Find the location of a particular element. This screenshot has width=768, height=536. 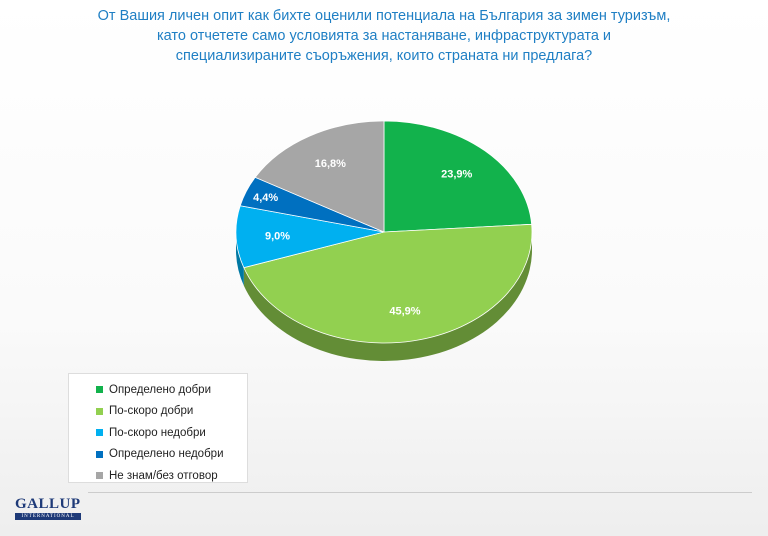

slice-label-4: 4,4% is located at coordinates (265, 198).